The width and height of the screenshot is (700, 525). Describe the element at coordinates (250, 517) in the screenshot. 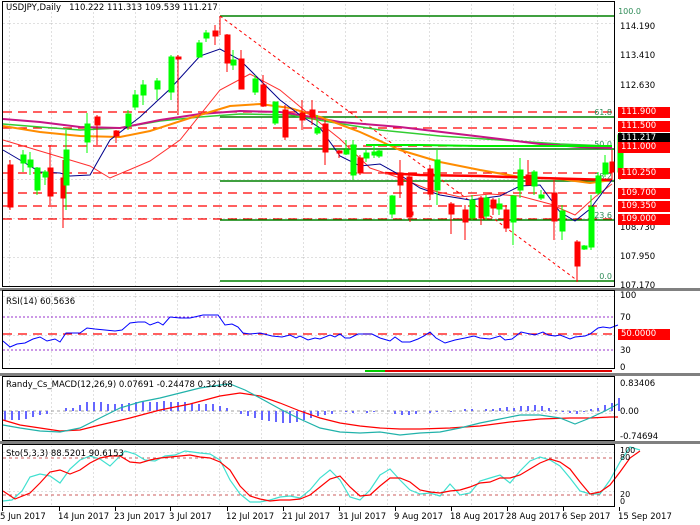

I see `time-axis-label: 12 Jul 2017` at that location.